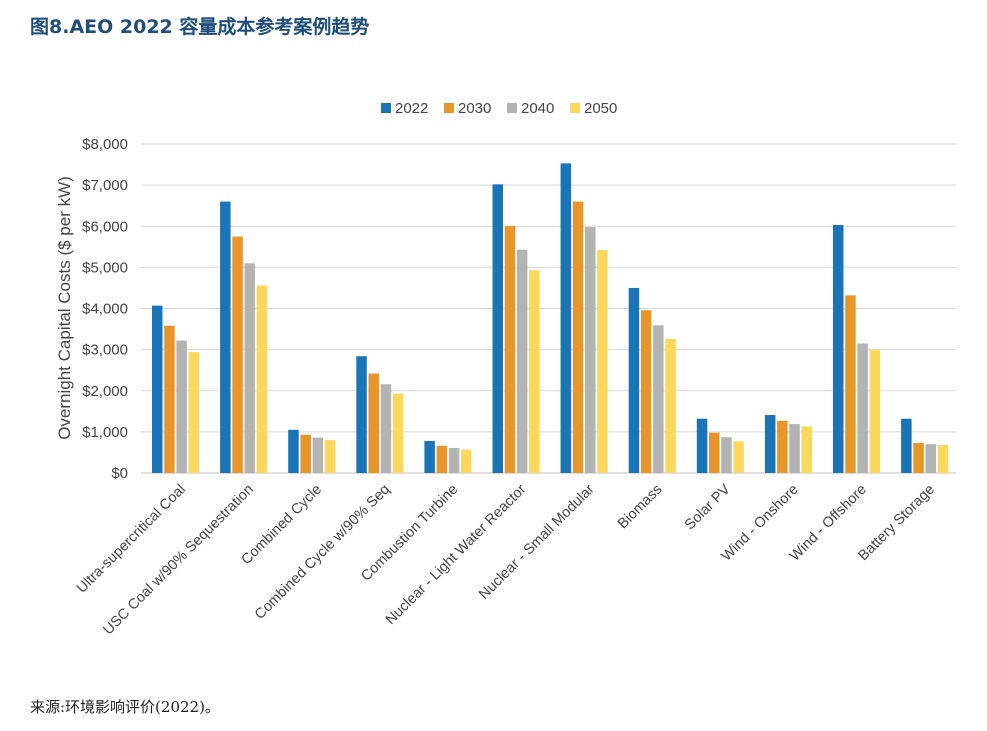  I want to click on y-tick-label: $4,000, so click(105, 309).